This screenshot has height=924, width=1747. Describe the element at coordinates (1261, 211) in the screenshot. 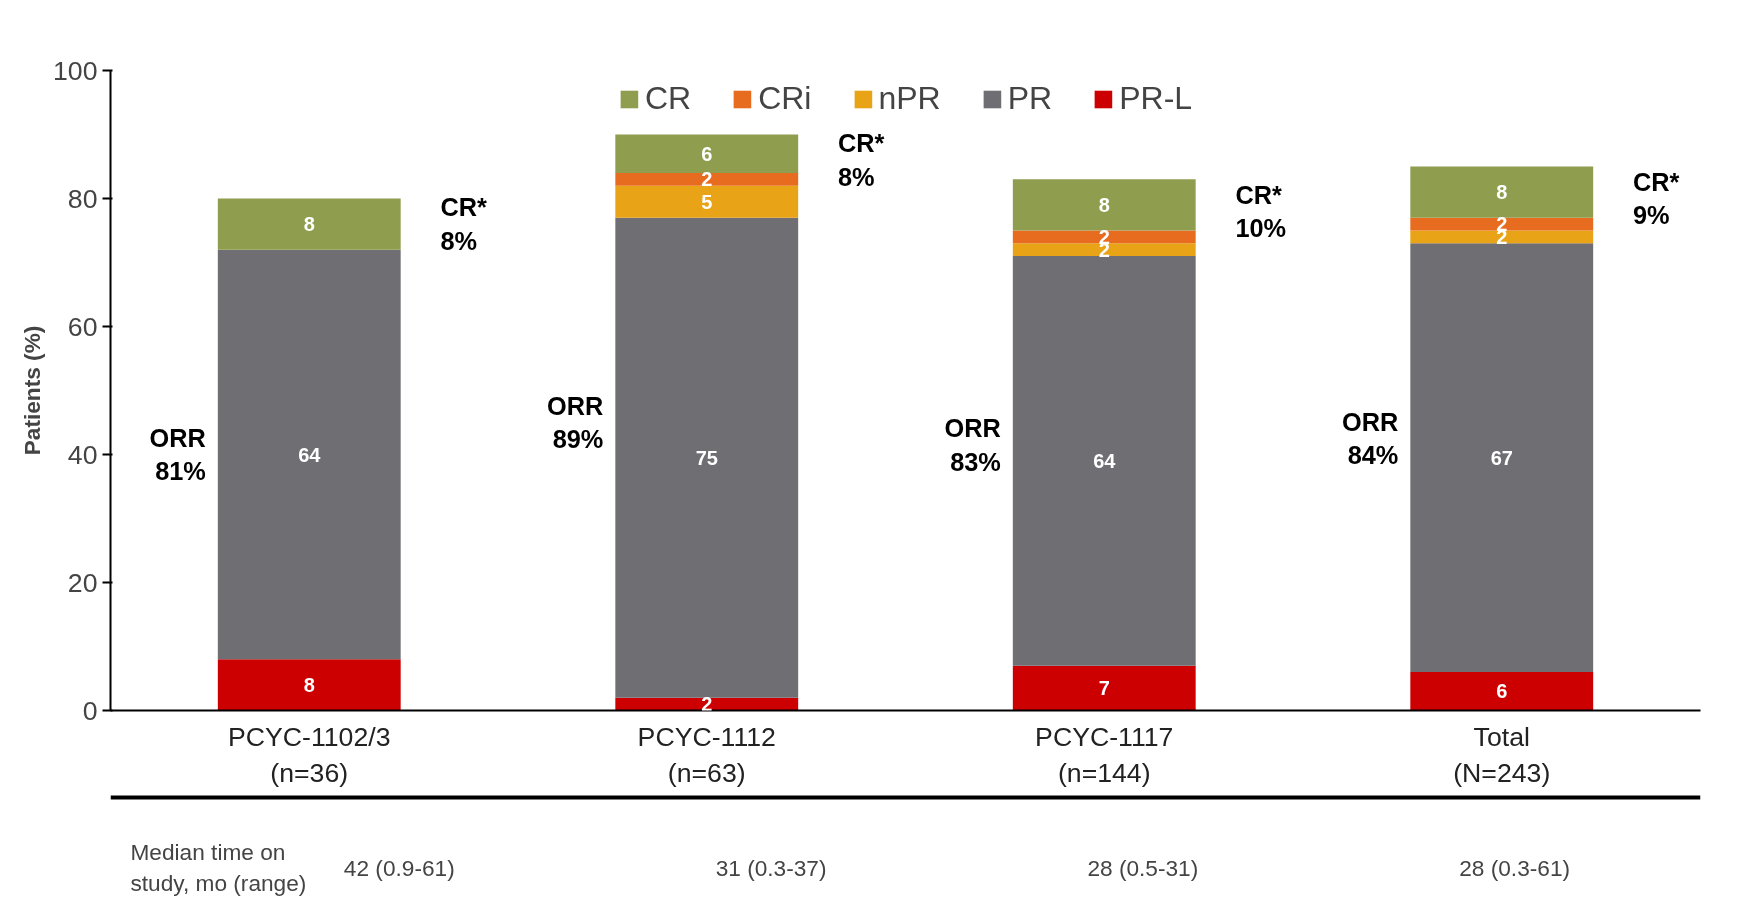

I see `annotation: CR* 10%` at that location.